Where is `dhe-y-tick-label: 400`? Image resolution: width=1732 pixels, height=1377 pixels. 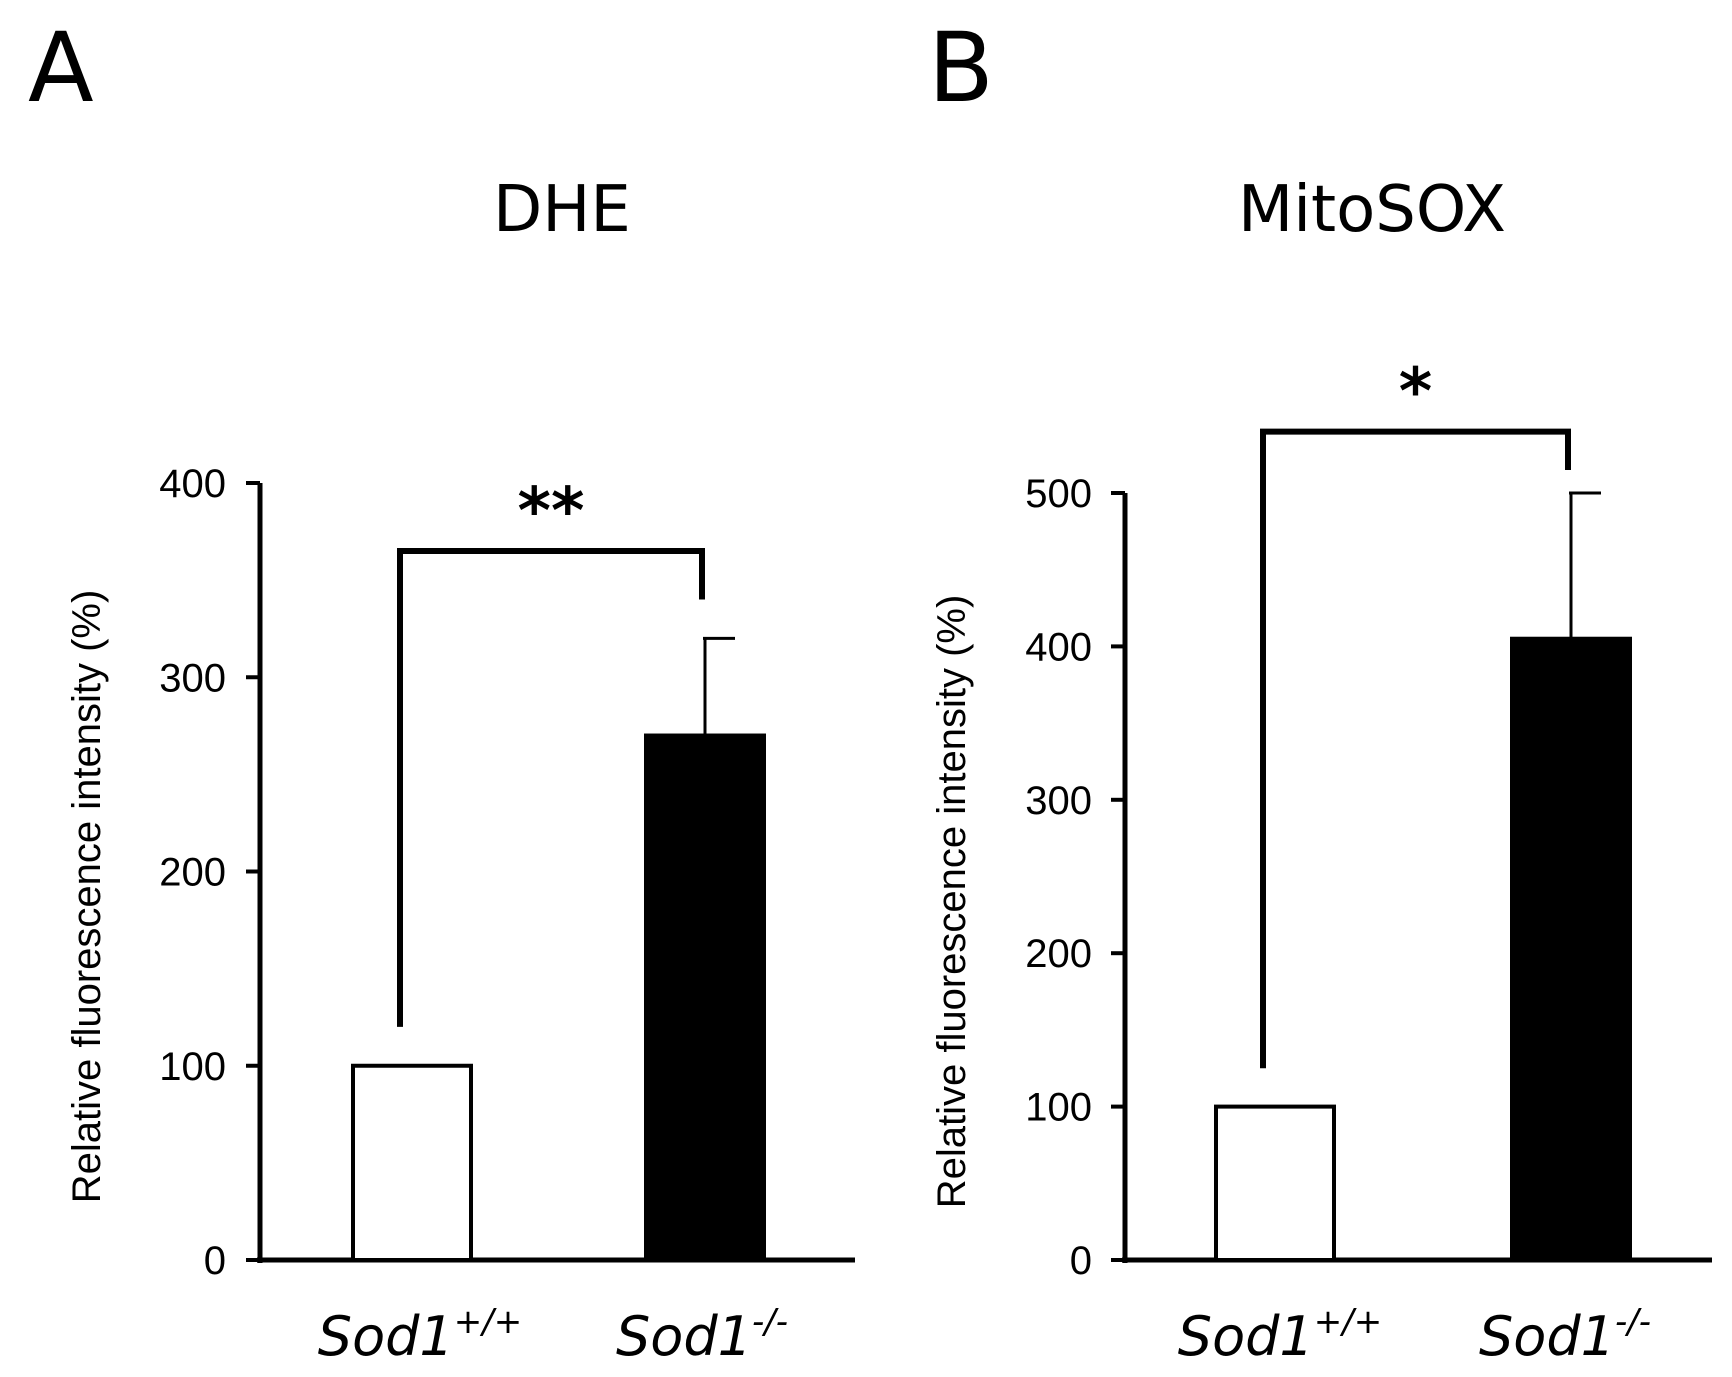 dhe-y-tick-label: 400 is located at coordinates (192, 484).